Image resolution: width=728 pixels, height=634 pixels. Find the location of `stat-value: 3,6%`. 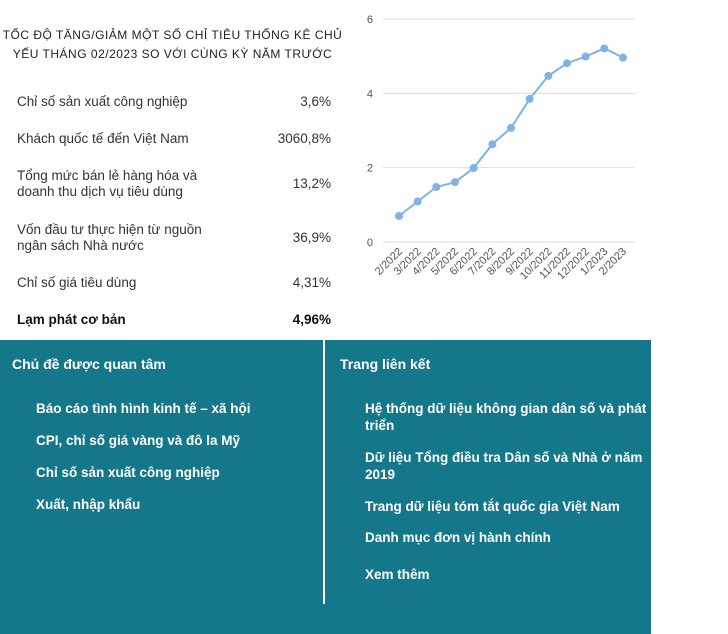

stat-value: 3,6% is located at coordinates (315, 101).